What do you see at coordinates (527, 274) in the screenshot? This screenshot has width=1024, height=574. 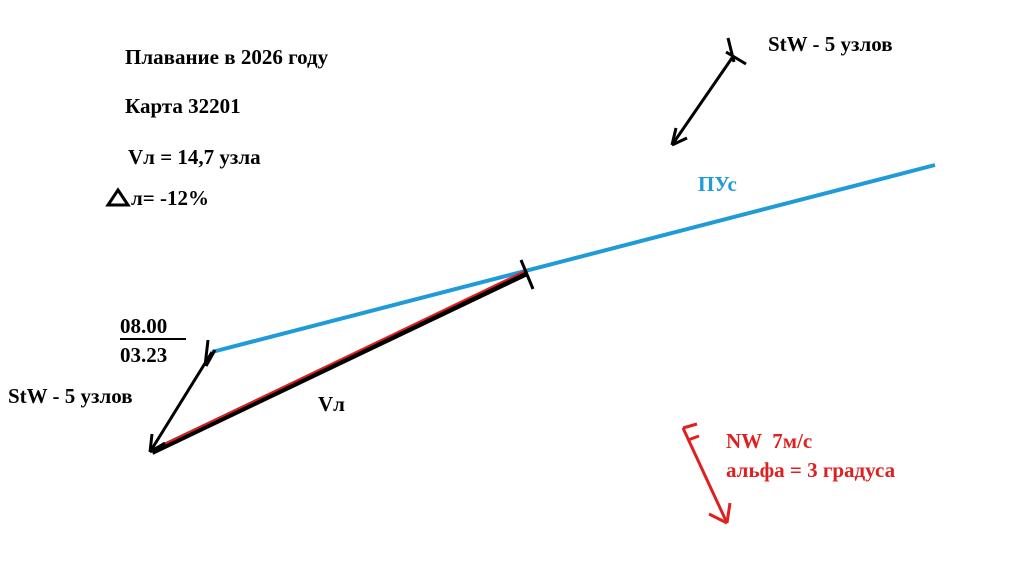 I see `position-tick` at bounding box center [527, 274].